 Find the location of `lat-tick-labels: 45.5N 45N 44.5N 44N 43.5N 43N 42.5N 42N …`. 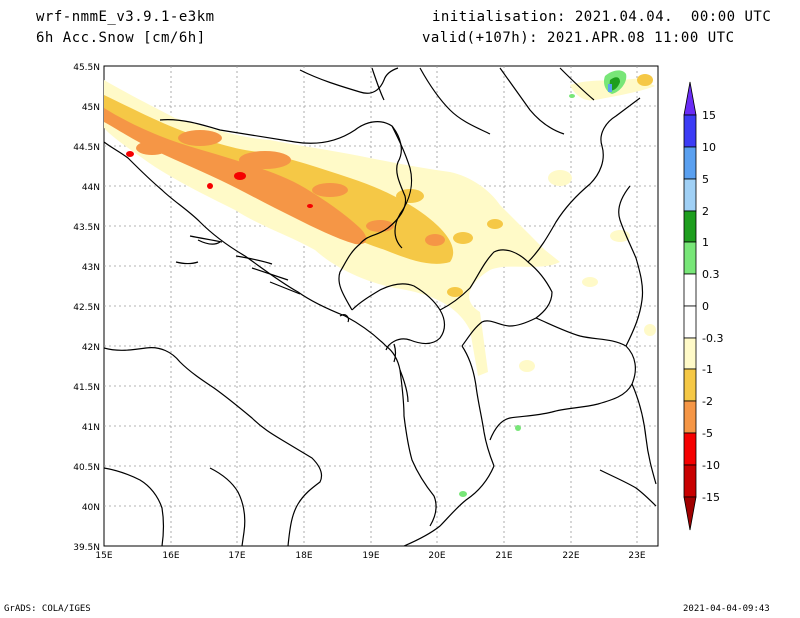

lat-tick-labels: 45.5N 45N 44.5N 44N 43.5N 43N 42.5N 42N … is located at coordinates (86, 308).